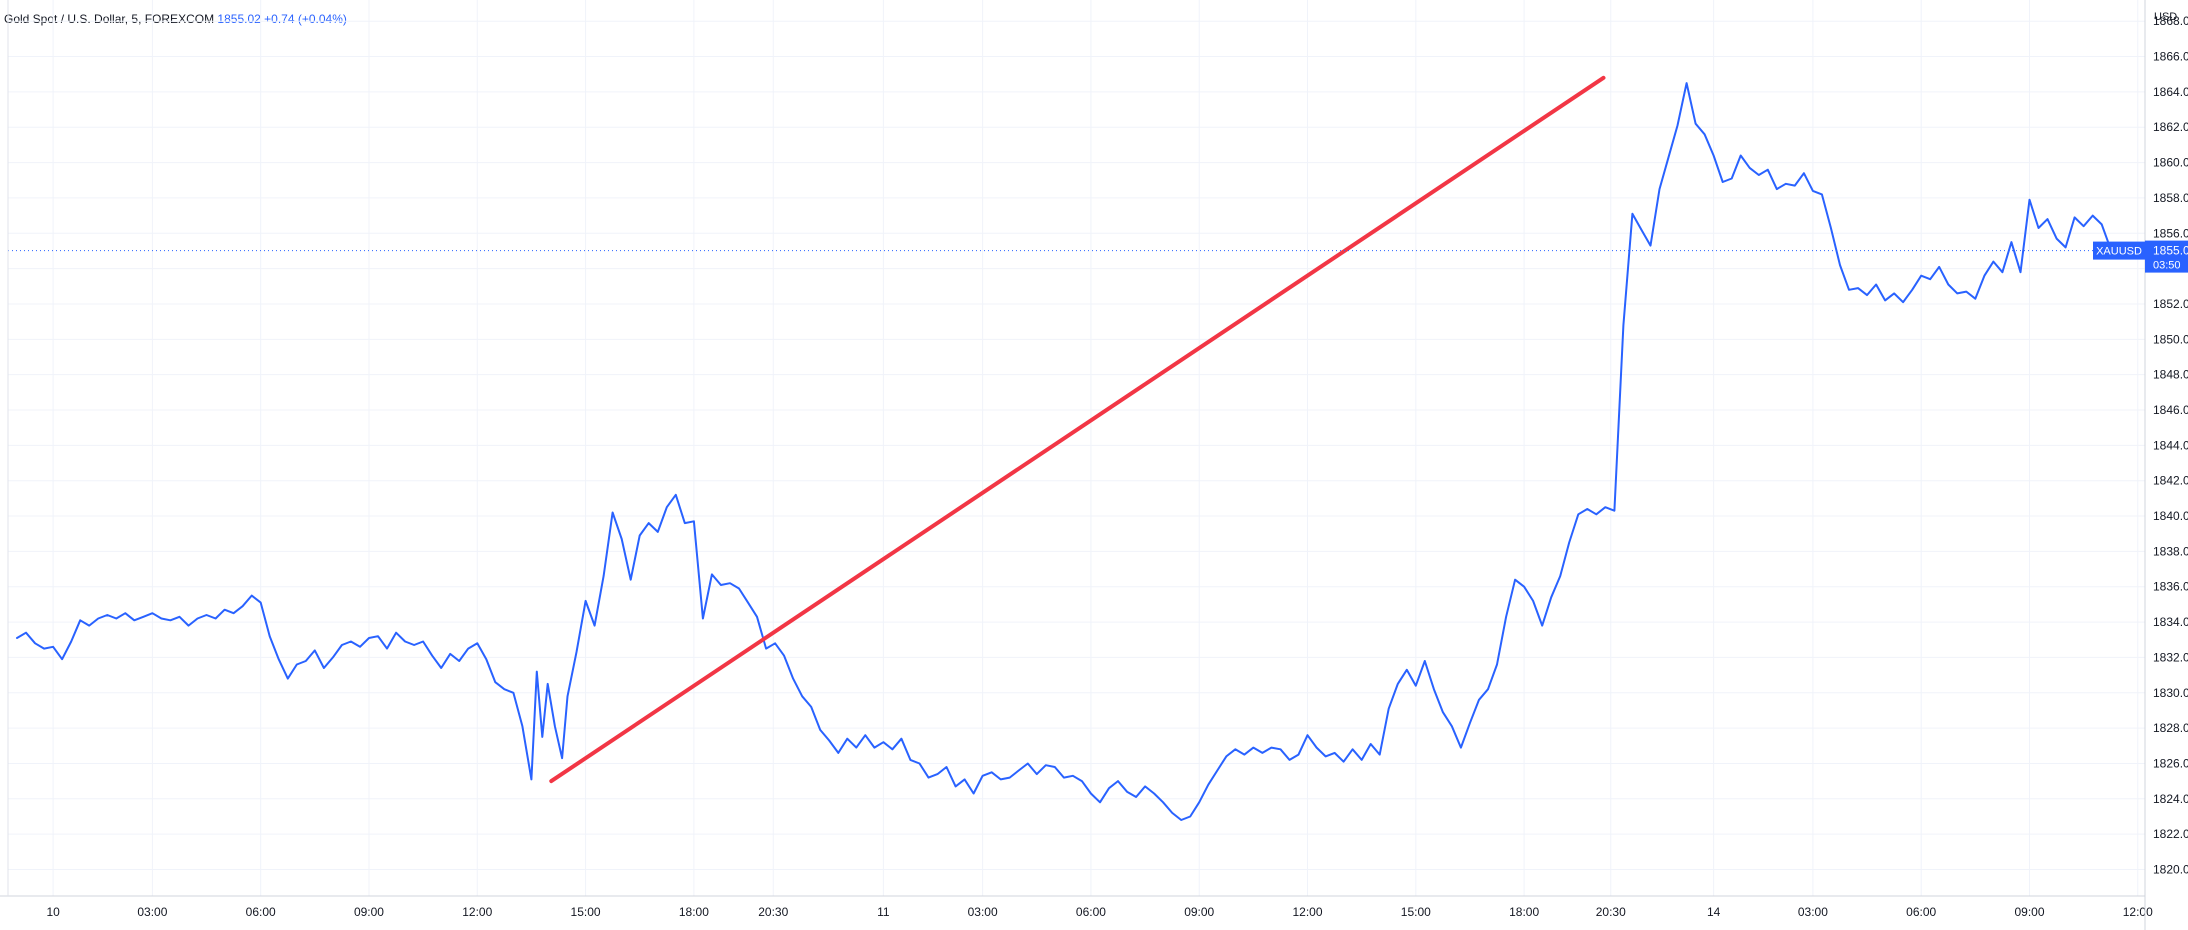  What do you see at coordinates (2170, 481) in the screenshot?
I see `y-tick-label: 1842.0` at bounding box center [2170, 481].